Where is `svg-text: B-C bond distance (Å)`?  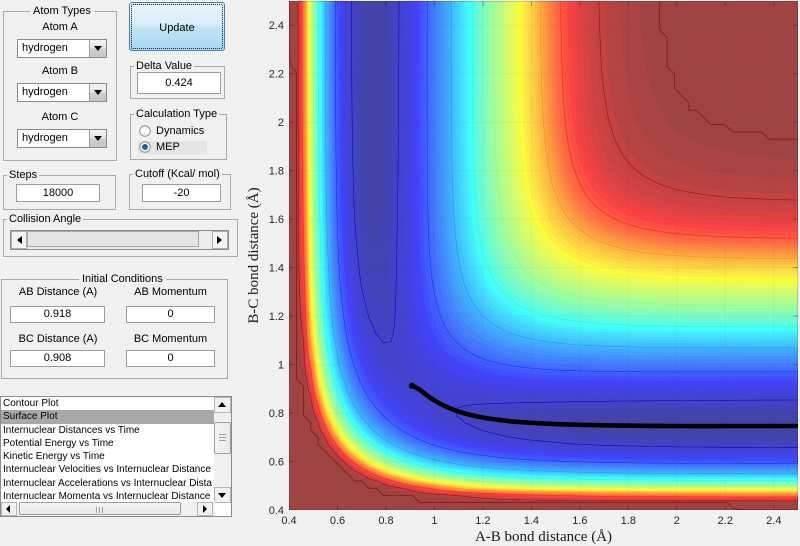 svg-text: B-C bond distance (Å) is located at coordinates (254, 255).